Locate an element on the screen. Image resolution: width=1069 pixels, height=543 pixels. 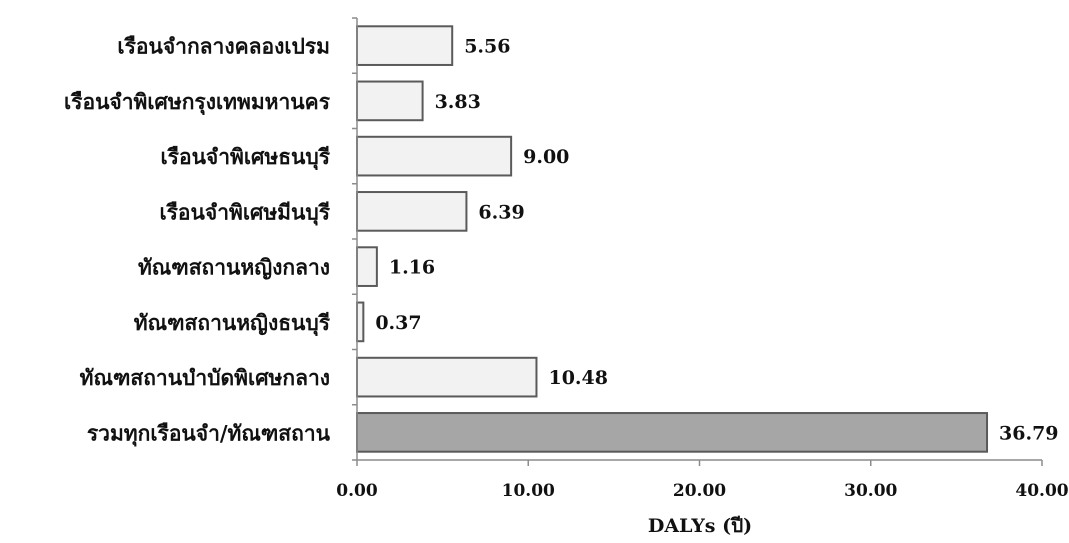
data-label: 36.79 is located at coordinates (1029, 433).